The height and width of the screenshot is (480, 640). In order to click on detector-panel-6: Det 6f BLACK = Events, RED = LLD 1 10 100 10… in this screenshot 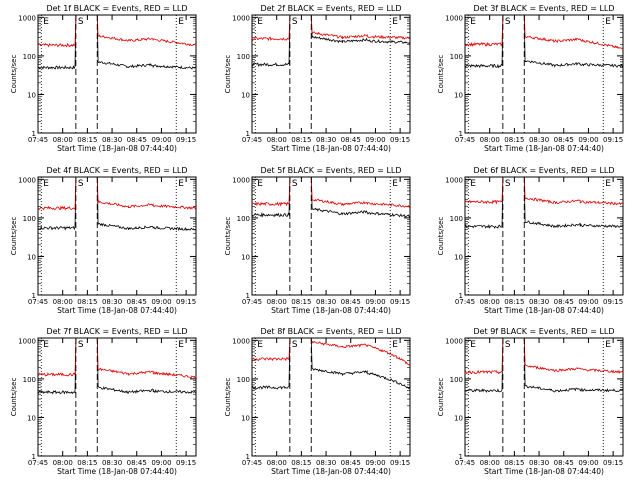, I will do `click(530, 240)`.